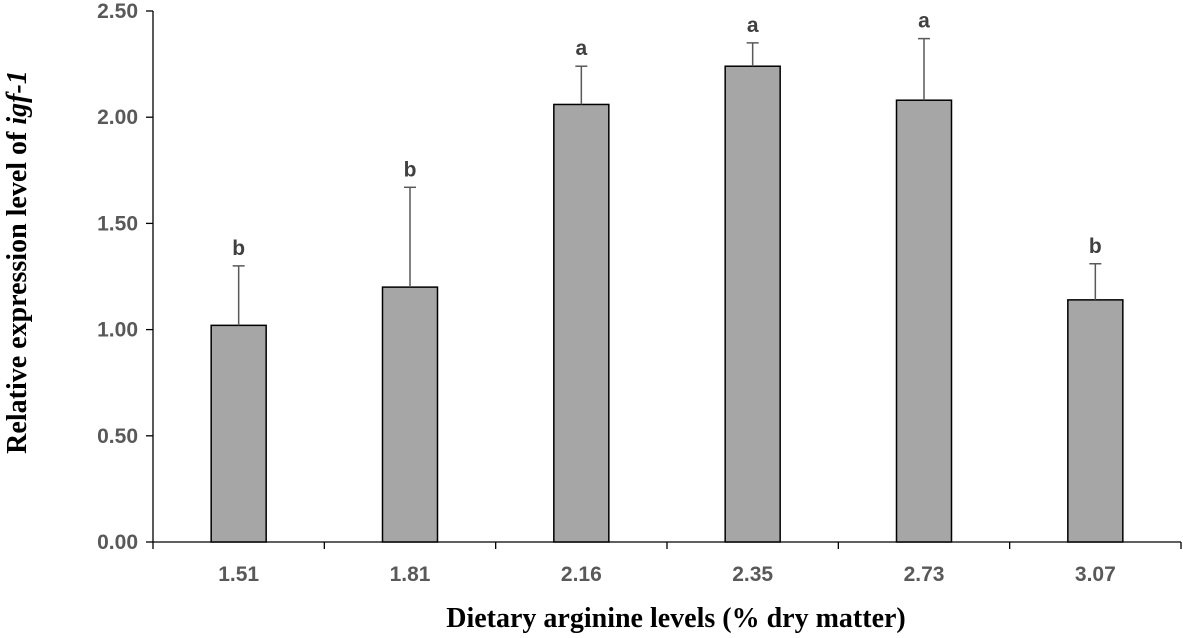 Image resolution: width=1183 pixels, height=638 pixels. I want to click on x-tick-label: 2.73, so click(924, 574).